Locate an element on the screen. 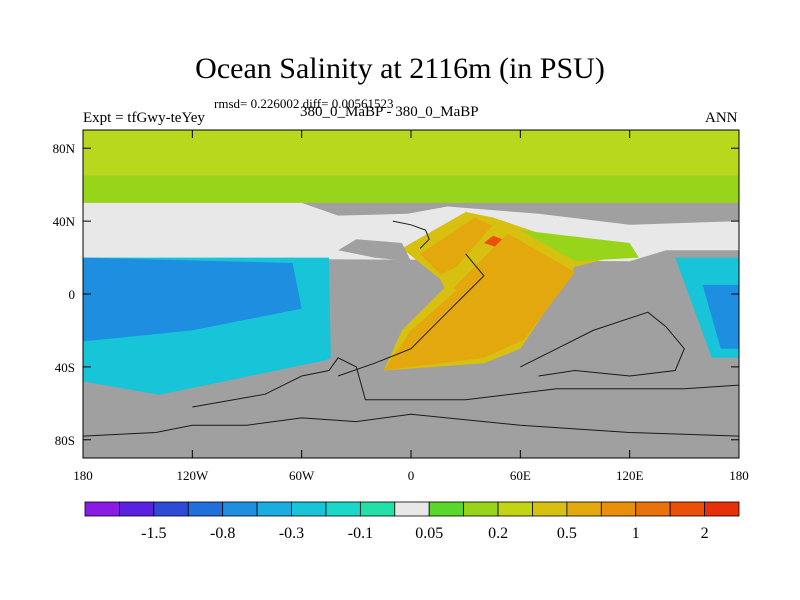 The width and height of the screenshot is (800, 600). south-land is located at coordinates (411, 407).